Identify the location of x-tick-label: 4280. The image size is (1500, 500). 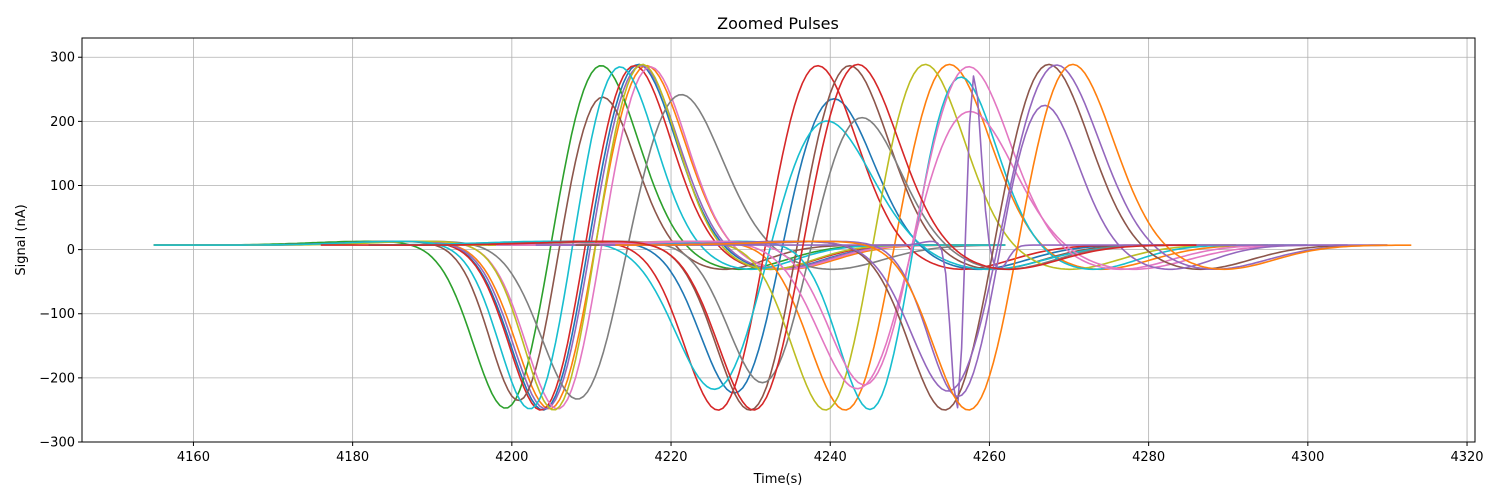
(1148, 457).